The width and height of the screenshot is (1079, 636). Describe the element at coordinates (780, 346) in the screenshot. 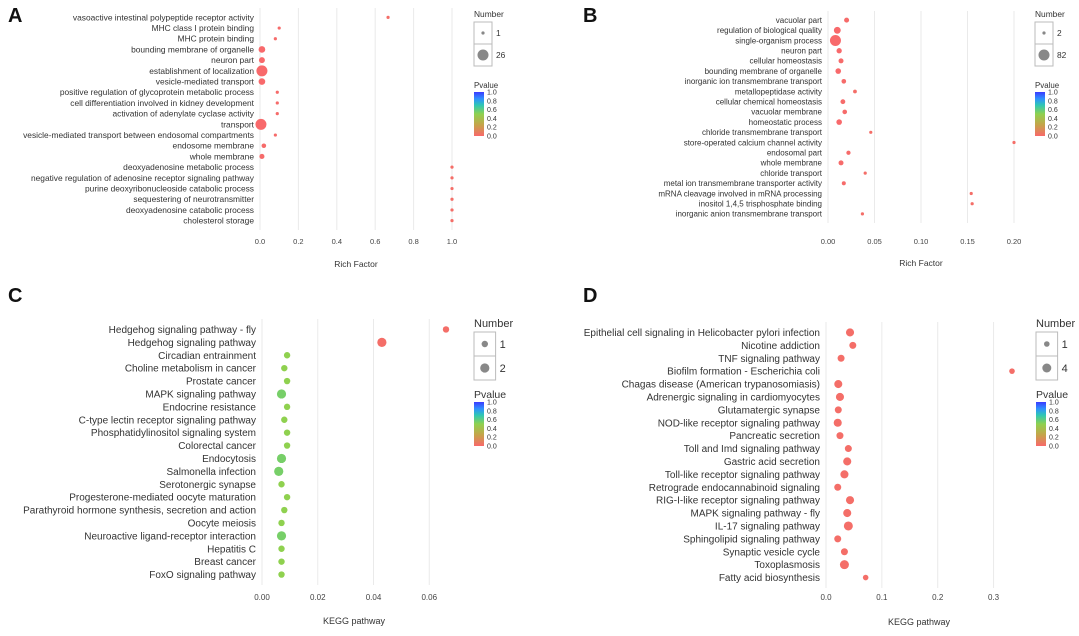

I see `panel-d-category-label: Nicotine addiction` at that location.